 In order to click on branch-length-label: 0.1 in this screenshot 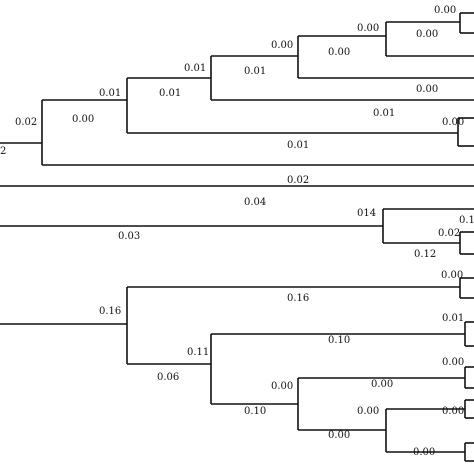, I will do `click(466, 220)`.